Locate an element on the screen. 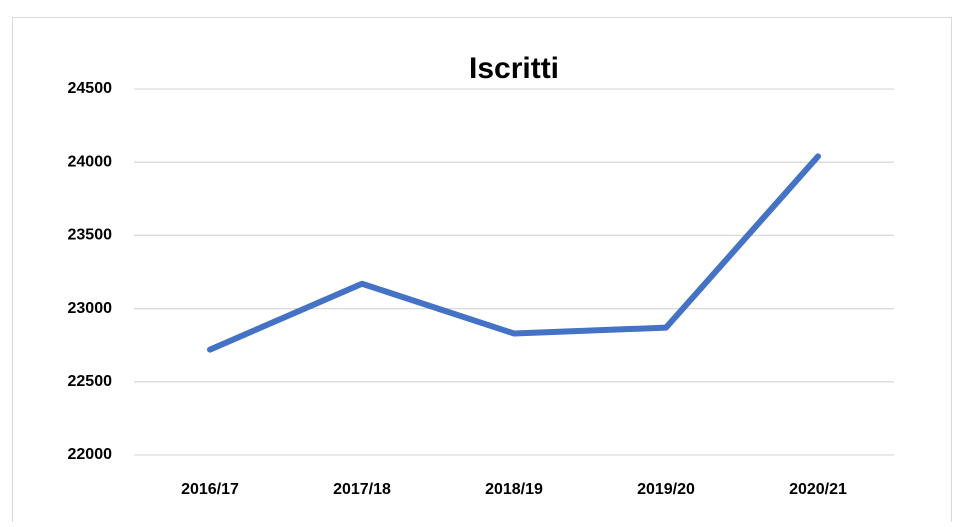 This screenshot has width=962, height=527. y-tick-label: 23500 is located at coordinates (90, 235).